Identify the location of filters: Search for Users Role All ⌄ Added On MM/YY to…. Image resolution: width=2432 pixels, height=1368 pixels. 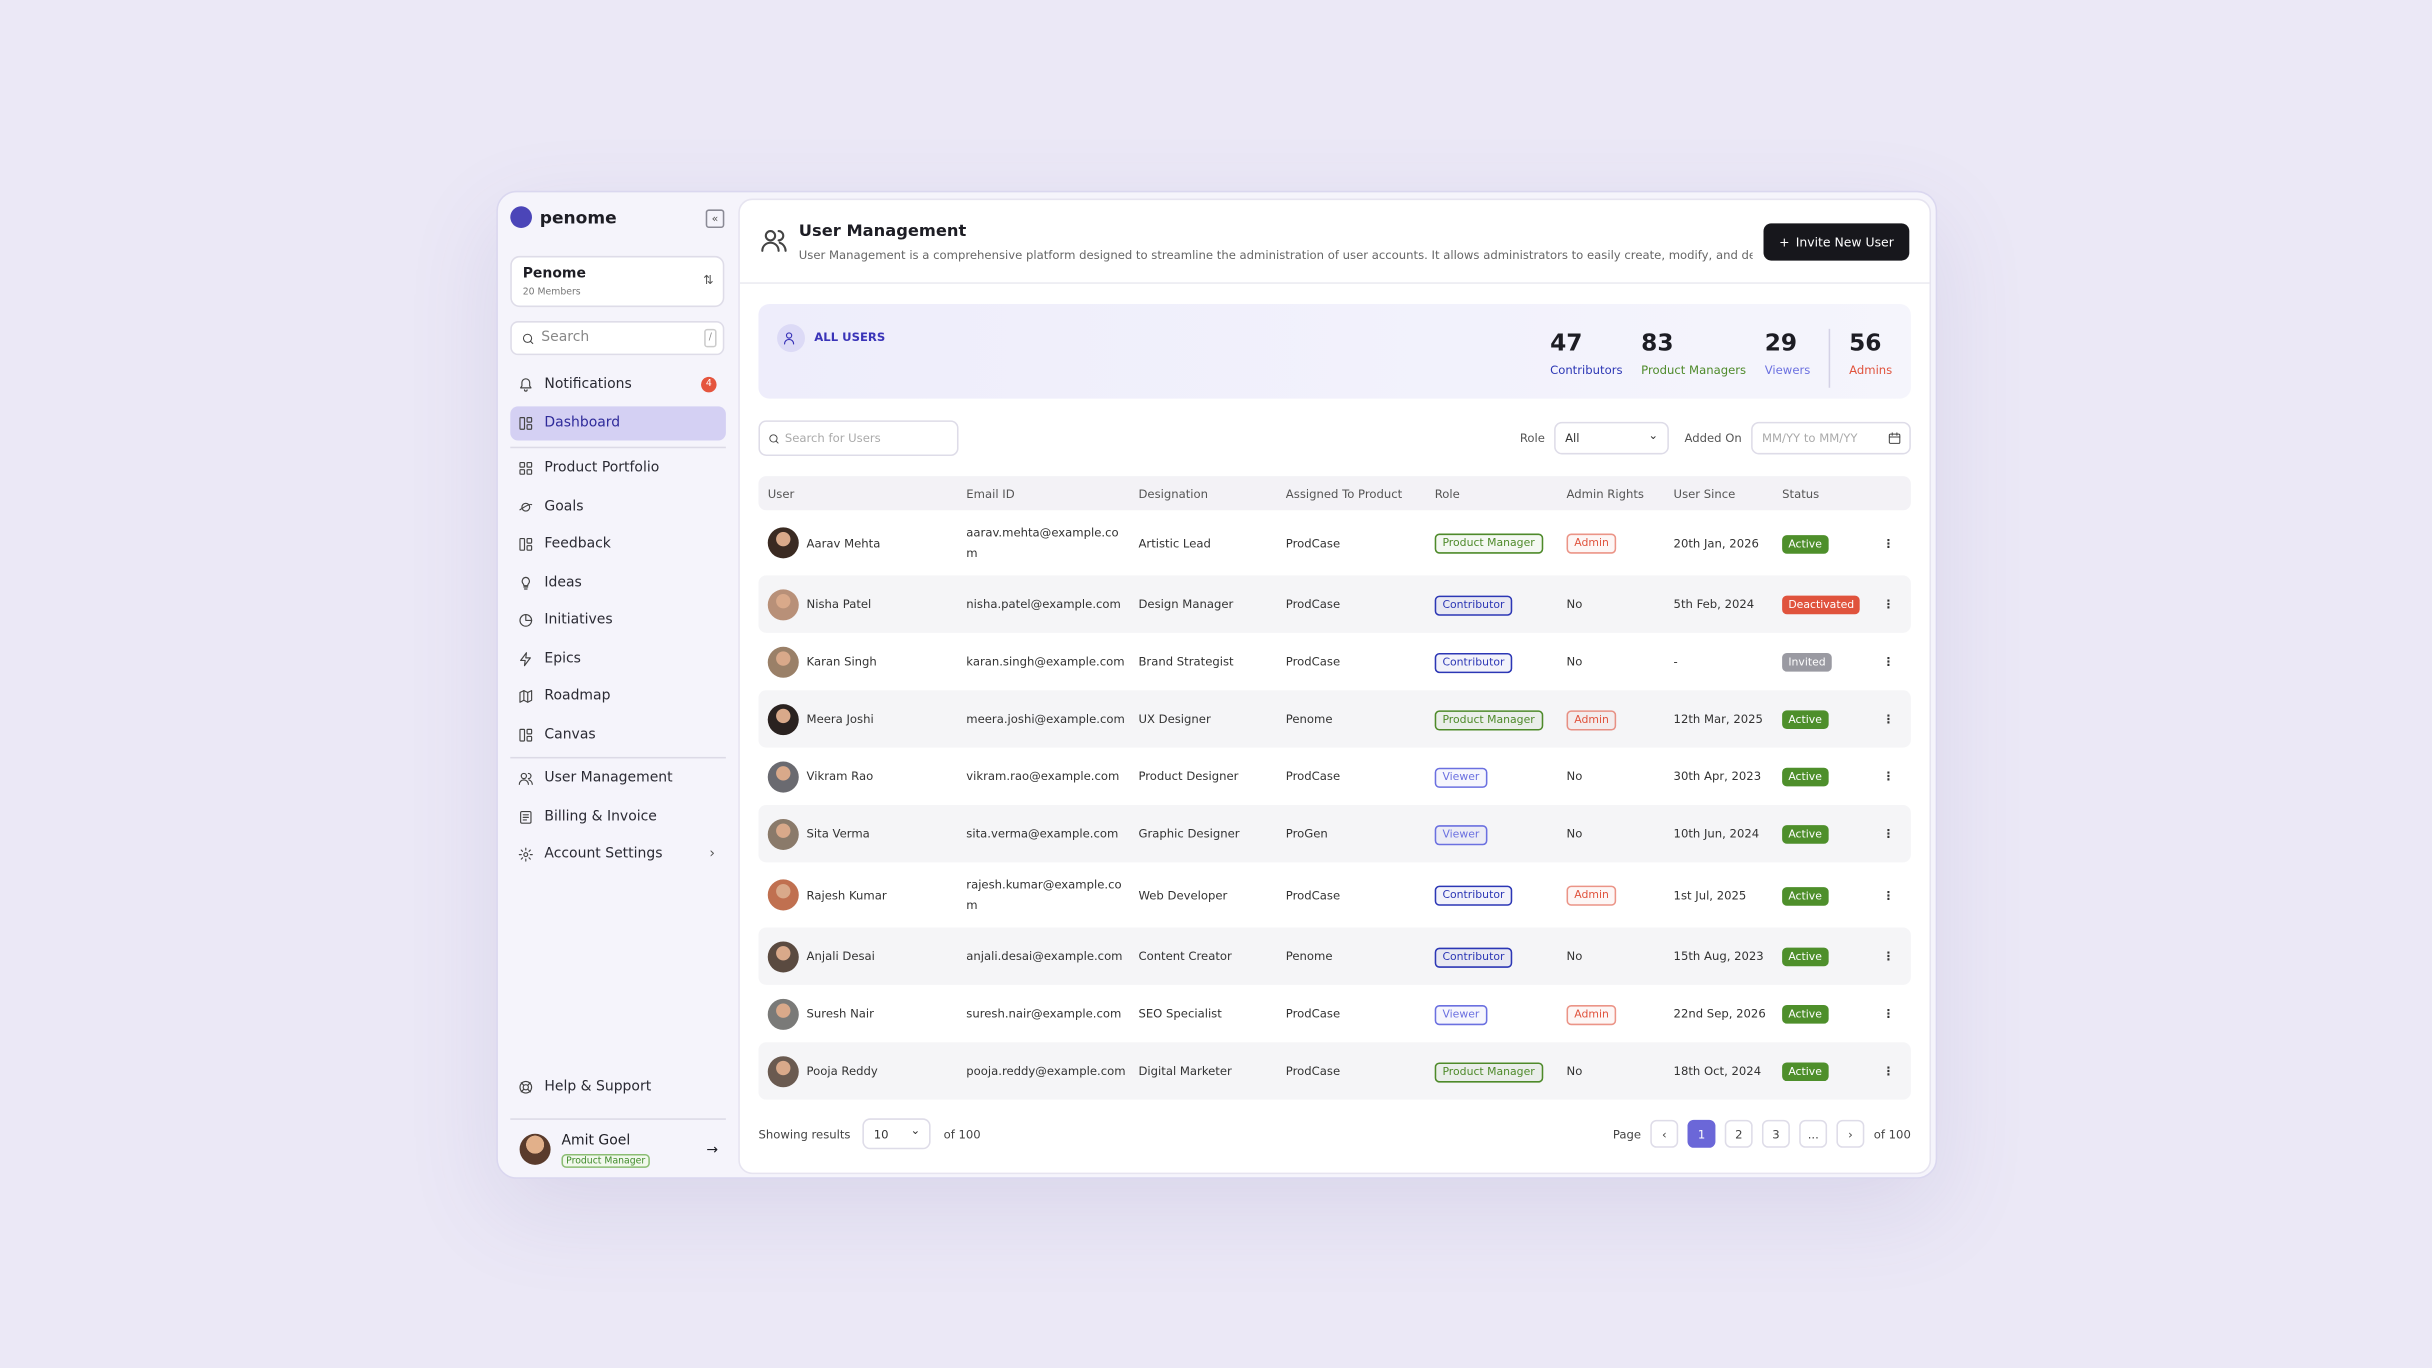
(1334, 438).